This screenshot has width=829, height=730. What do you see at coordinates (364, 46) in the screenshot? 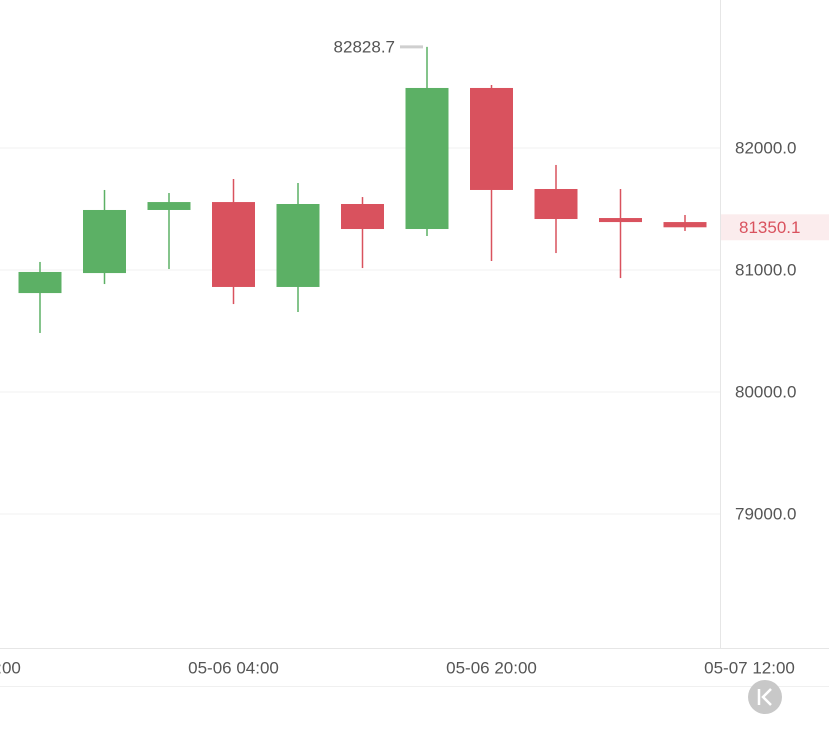
I see `max-label: 82828.7` at bounding box center [364, 46].